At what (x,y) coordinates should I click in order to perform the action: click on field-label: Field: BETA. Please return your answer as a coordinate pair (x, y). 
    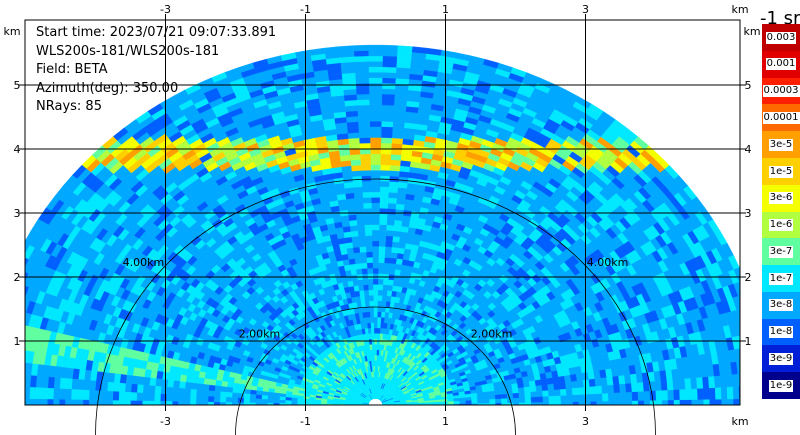
    Looking at the image, I should click on (72, 69).